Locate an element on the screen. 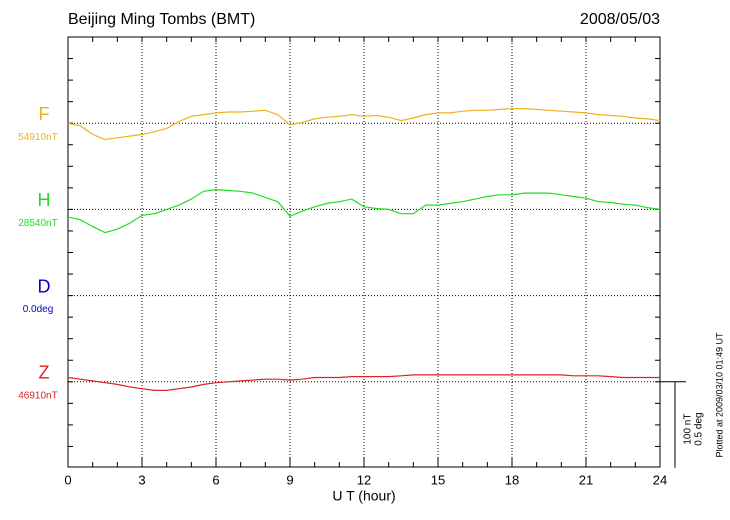 Image resolution: width=730 pixels, height=520 pixels. series-name: Z is located at coordinates (44, 373).